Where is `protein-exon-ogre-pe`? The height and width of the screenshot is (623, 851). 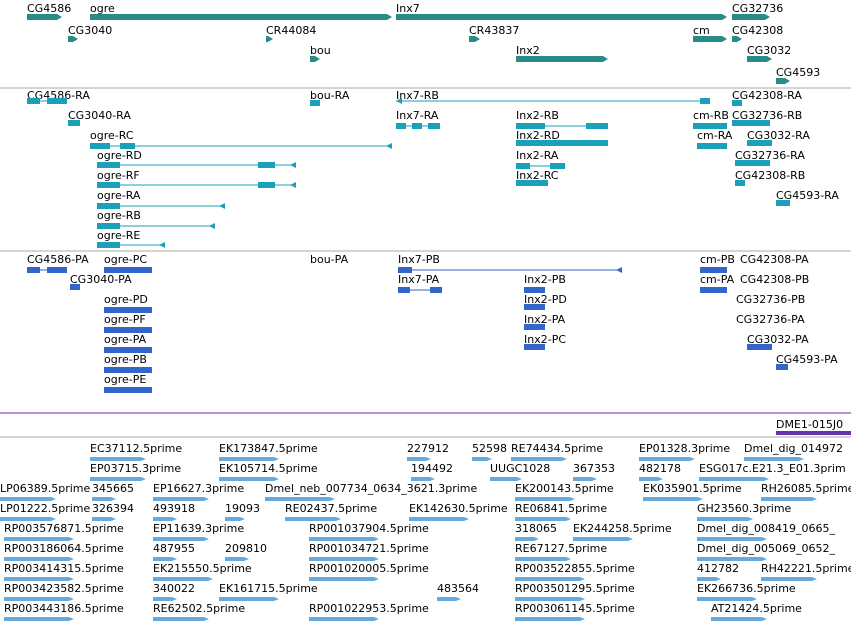 protein-exon-ogre-pe is located at coordinates (128, 390).